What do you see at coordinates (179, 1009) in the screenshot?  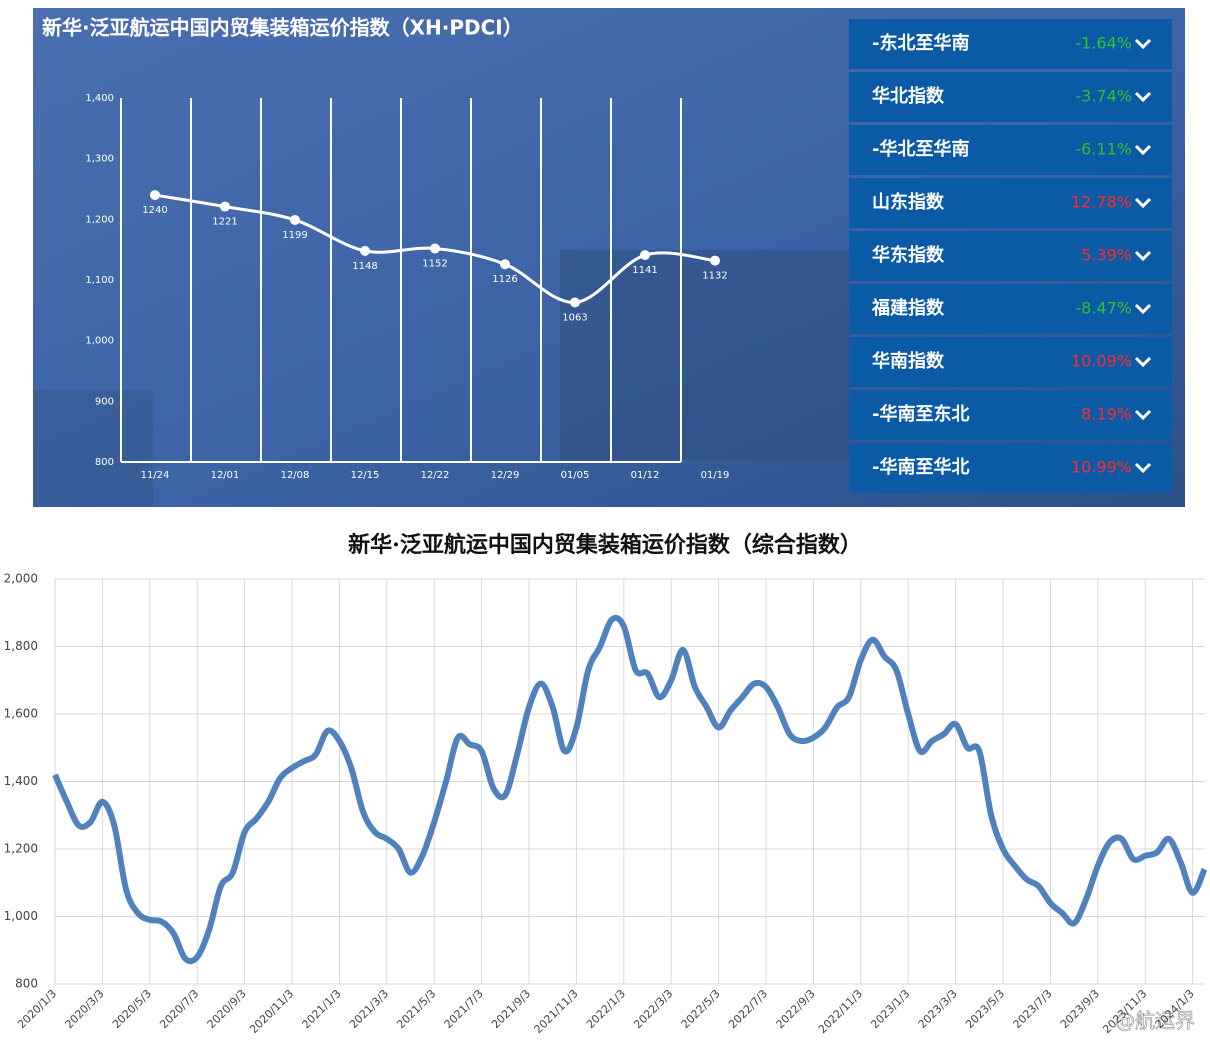 I see `x-tick-label: 2020/7/3` at bounding box center [179, 1009].